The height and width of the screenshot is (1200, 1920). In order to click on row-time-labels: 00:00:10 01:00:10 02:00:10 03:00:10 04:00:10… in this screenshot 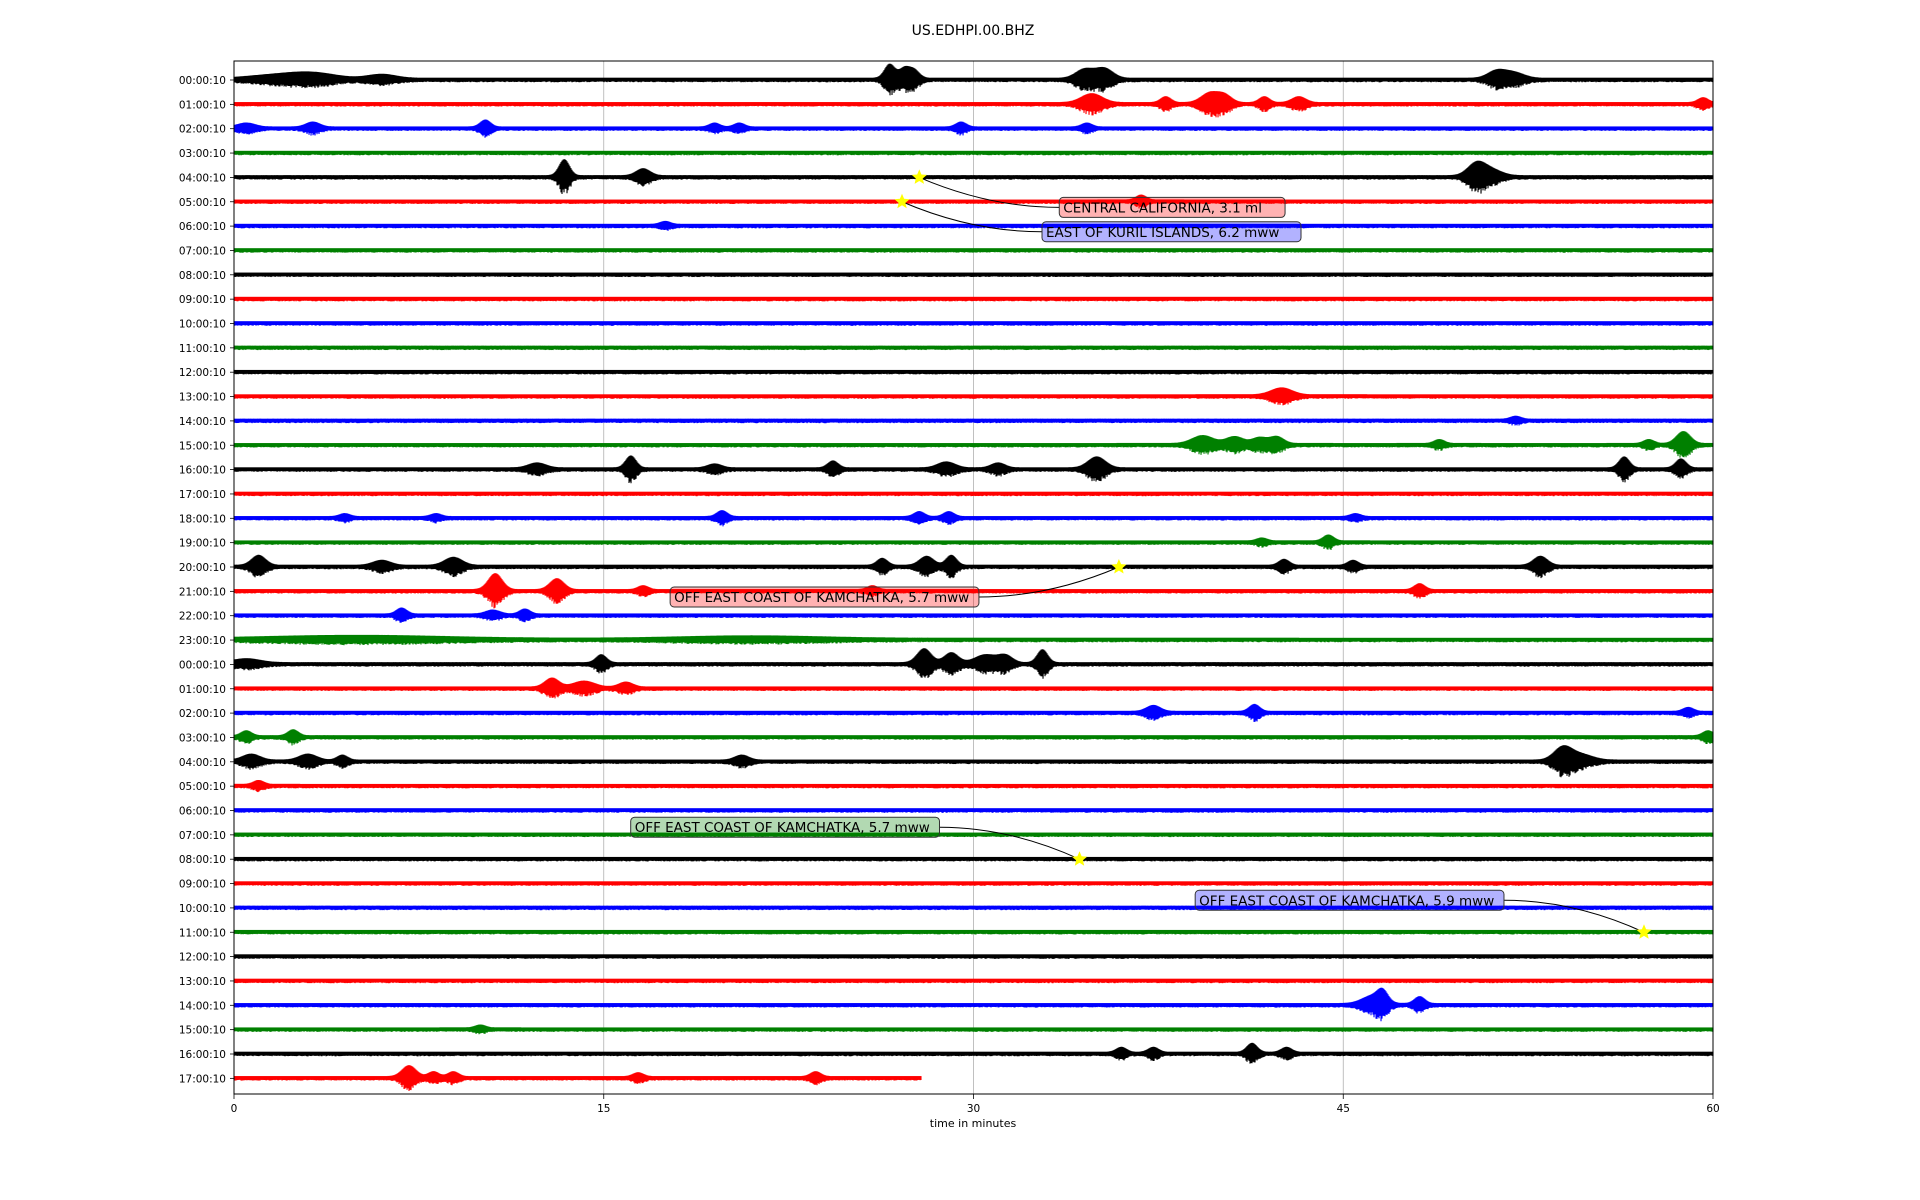, I will do `click(206, 580)`.